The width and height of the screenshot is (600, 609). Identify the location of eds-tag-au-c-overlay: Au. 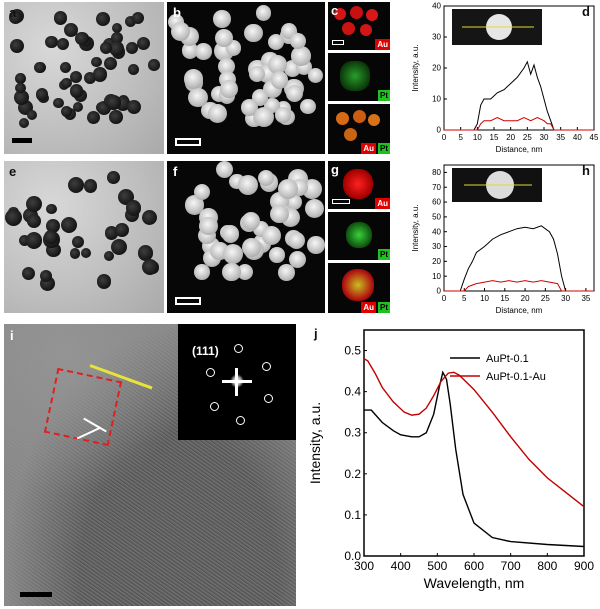
(368, 148).